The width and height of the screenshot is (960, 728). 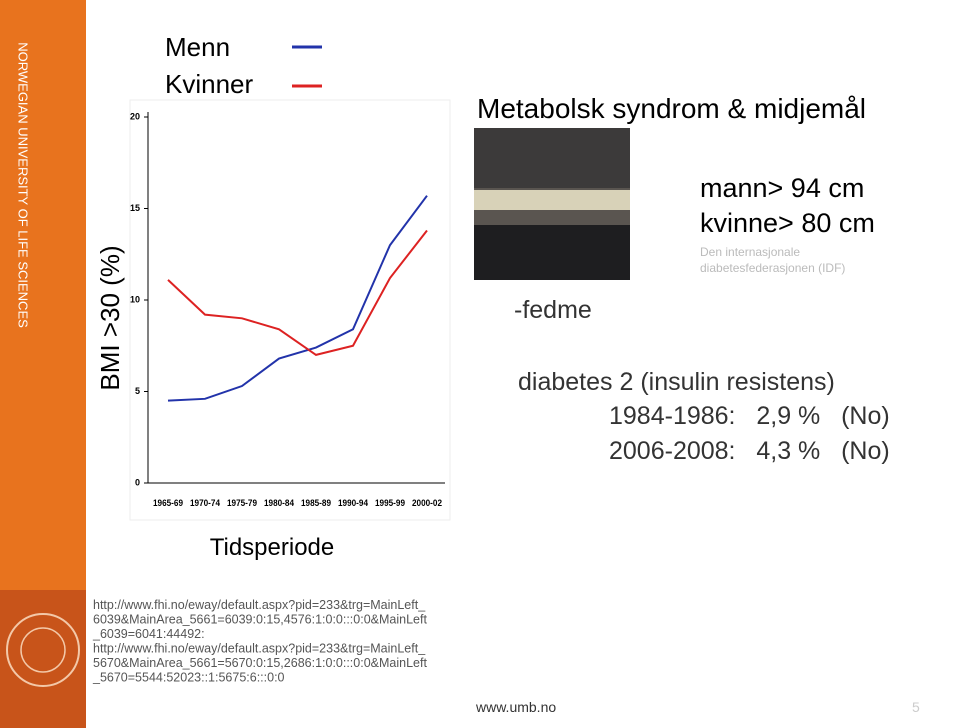 What do you see at coordinates (242, 503) in the screenshot?
I see `x-tick-label: 1975-79` at bounding box center [242, 503].